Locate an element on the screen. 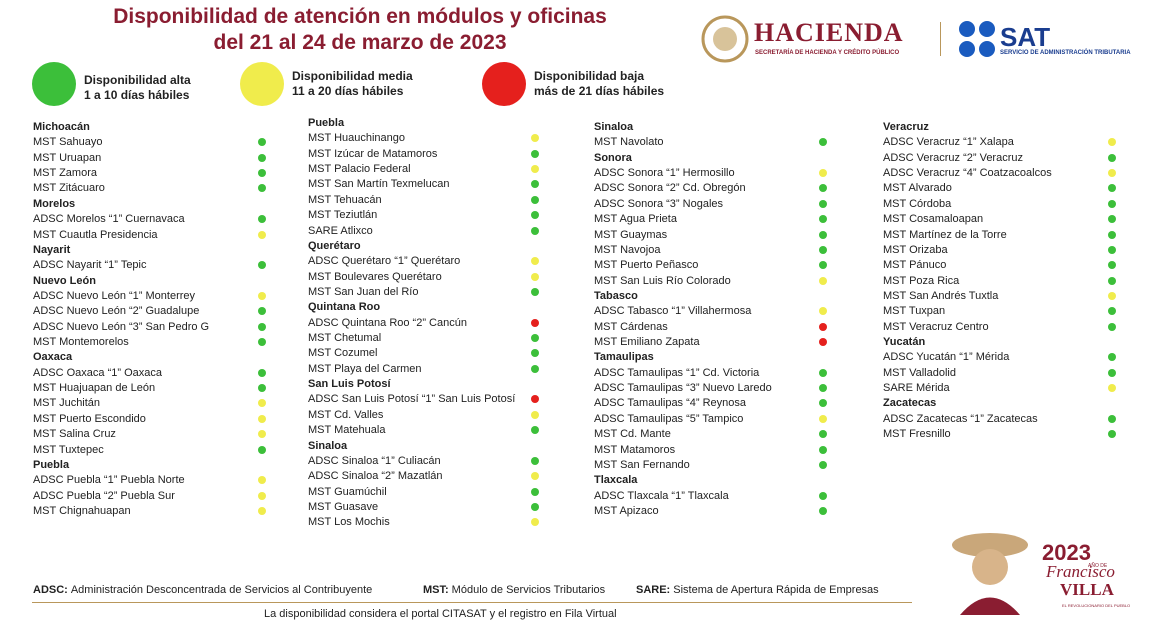 Image resolution: width=1154 pixels, height=639 pixels. office-name: MST Martínez de la Torre is located at coordinates (945, 234).